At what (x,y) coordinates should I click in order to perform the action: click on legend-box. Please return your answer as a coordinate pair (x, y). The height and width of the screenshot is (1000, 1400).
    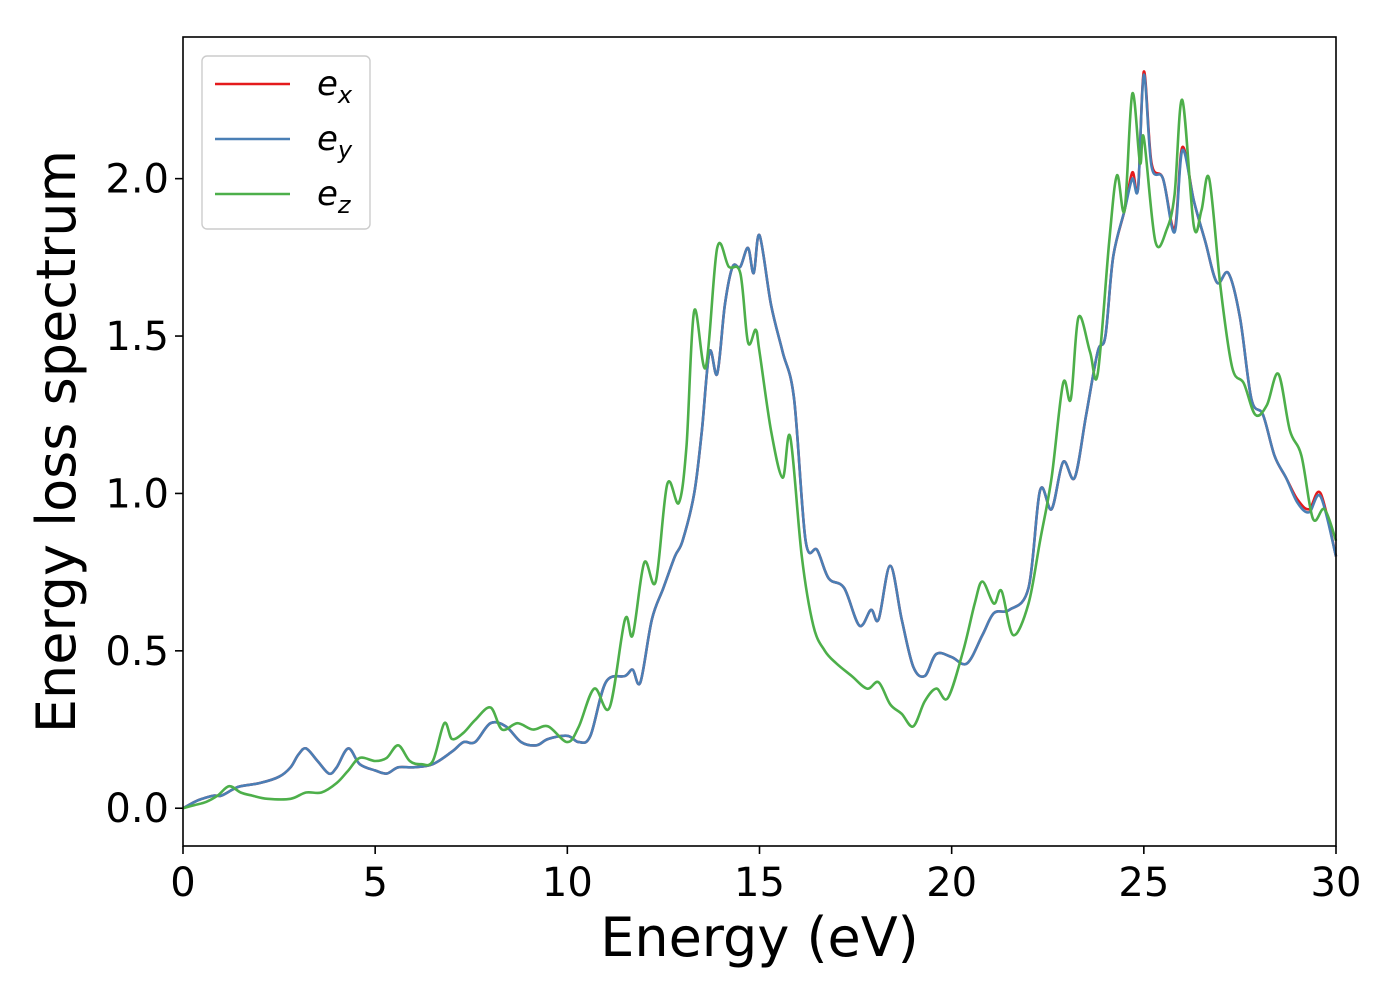
    Looking at the image, I should click on (286, 142).